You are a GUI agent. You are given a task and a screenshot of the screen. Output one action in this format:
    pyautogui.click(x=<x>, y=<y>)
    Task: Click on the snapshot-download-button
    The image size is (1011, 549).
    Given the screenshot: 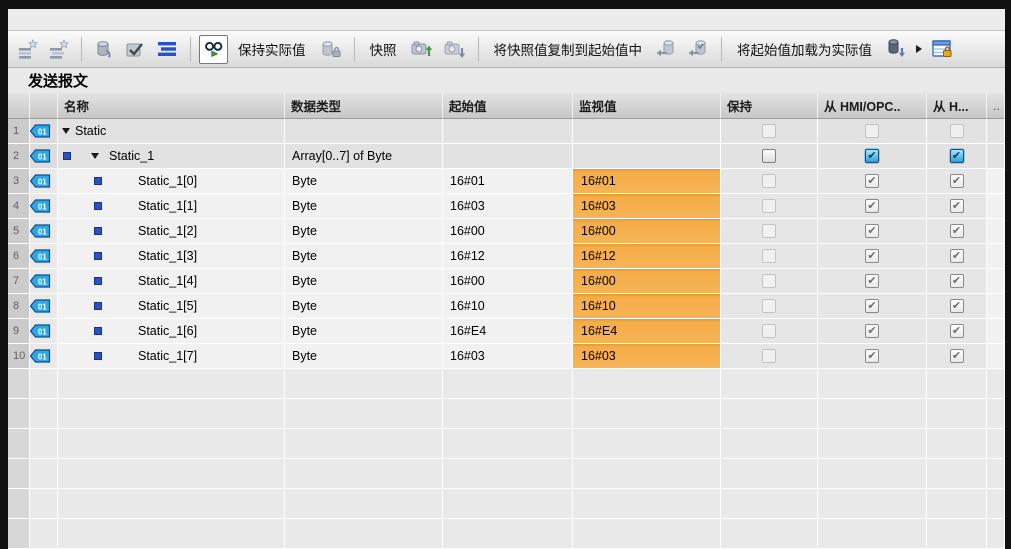 What is the action you would take?
    pyautogui.click(x=455, y=49)
    